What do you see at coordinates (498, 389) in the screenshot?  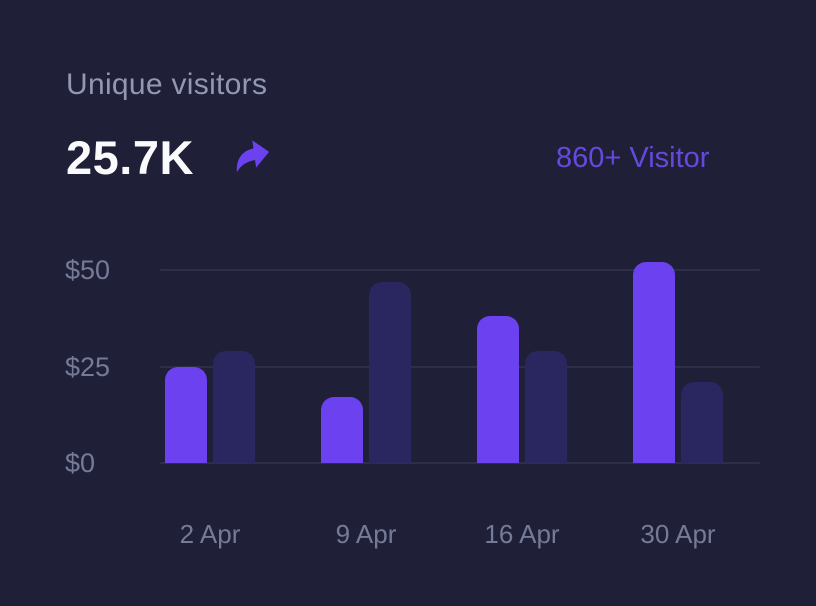 I see `bar-primary-16-apr` at bounding box center [498, 389].